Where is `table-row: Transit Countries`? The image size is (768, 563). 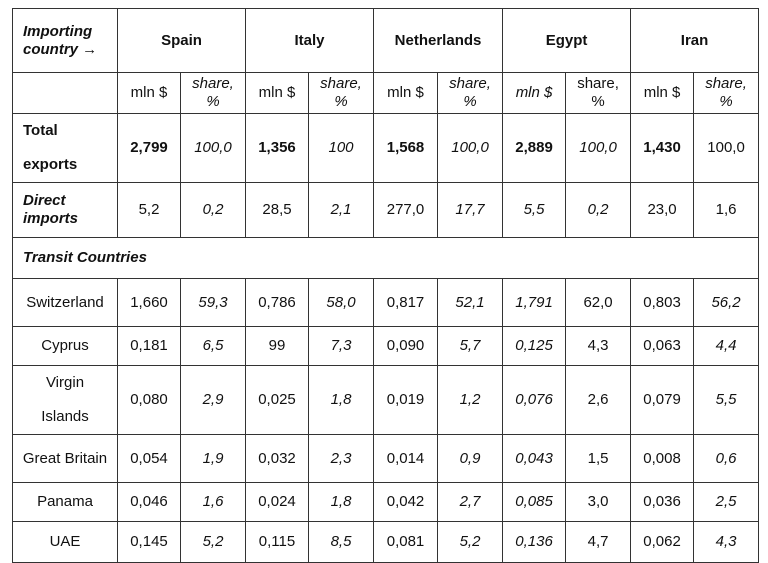
table-row: Transit Countries is located at coordinates (385, 258).